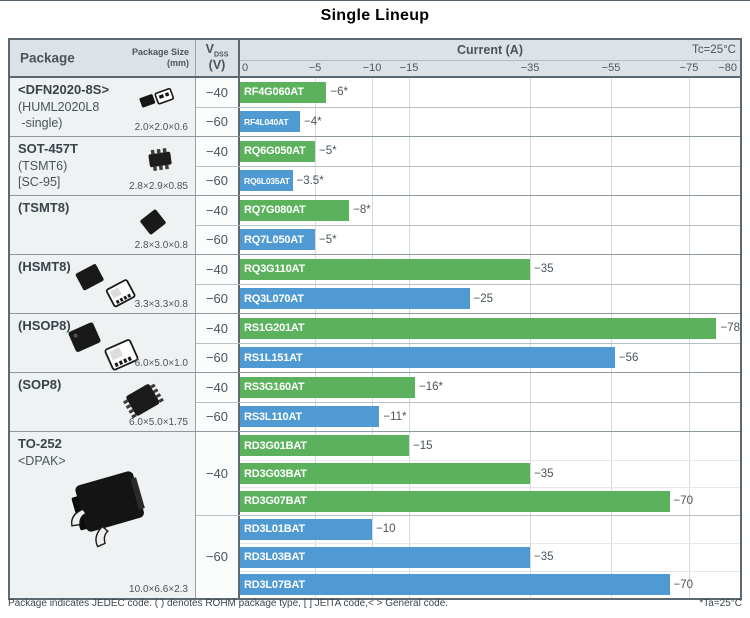  I want to click on bar-row: RQ6L035AT −3.5*, so click(490, 181).